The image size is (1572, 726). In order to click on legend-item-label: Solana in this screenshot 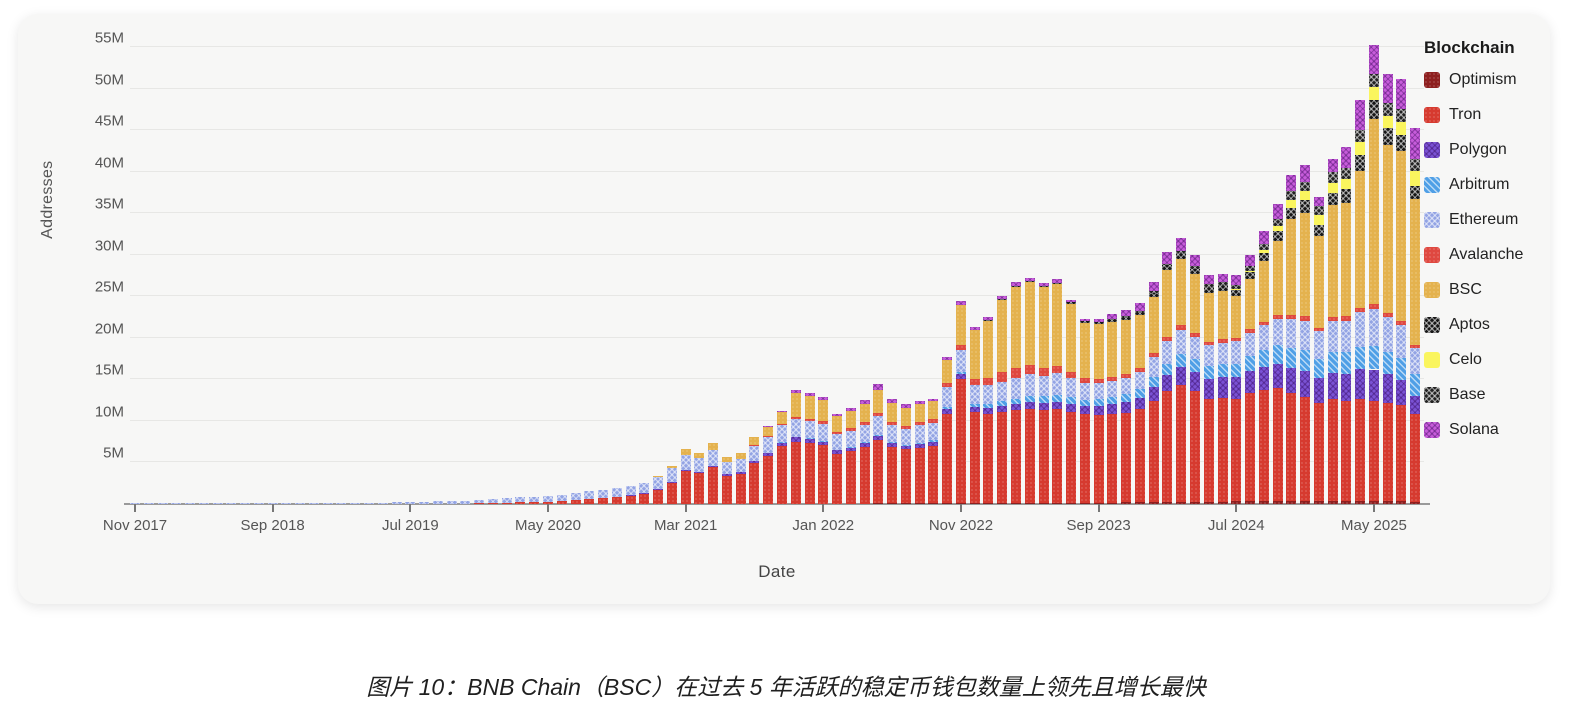, I will do `click(1474, 429)`.